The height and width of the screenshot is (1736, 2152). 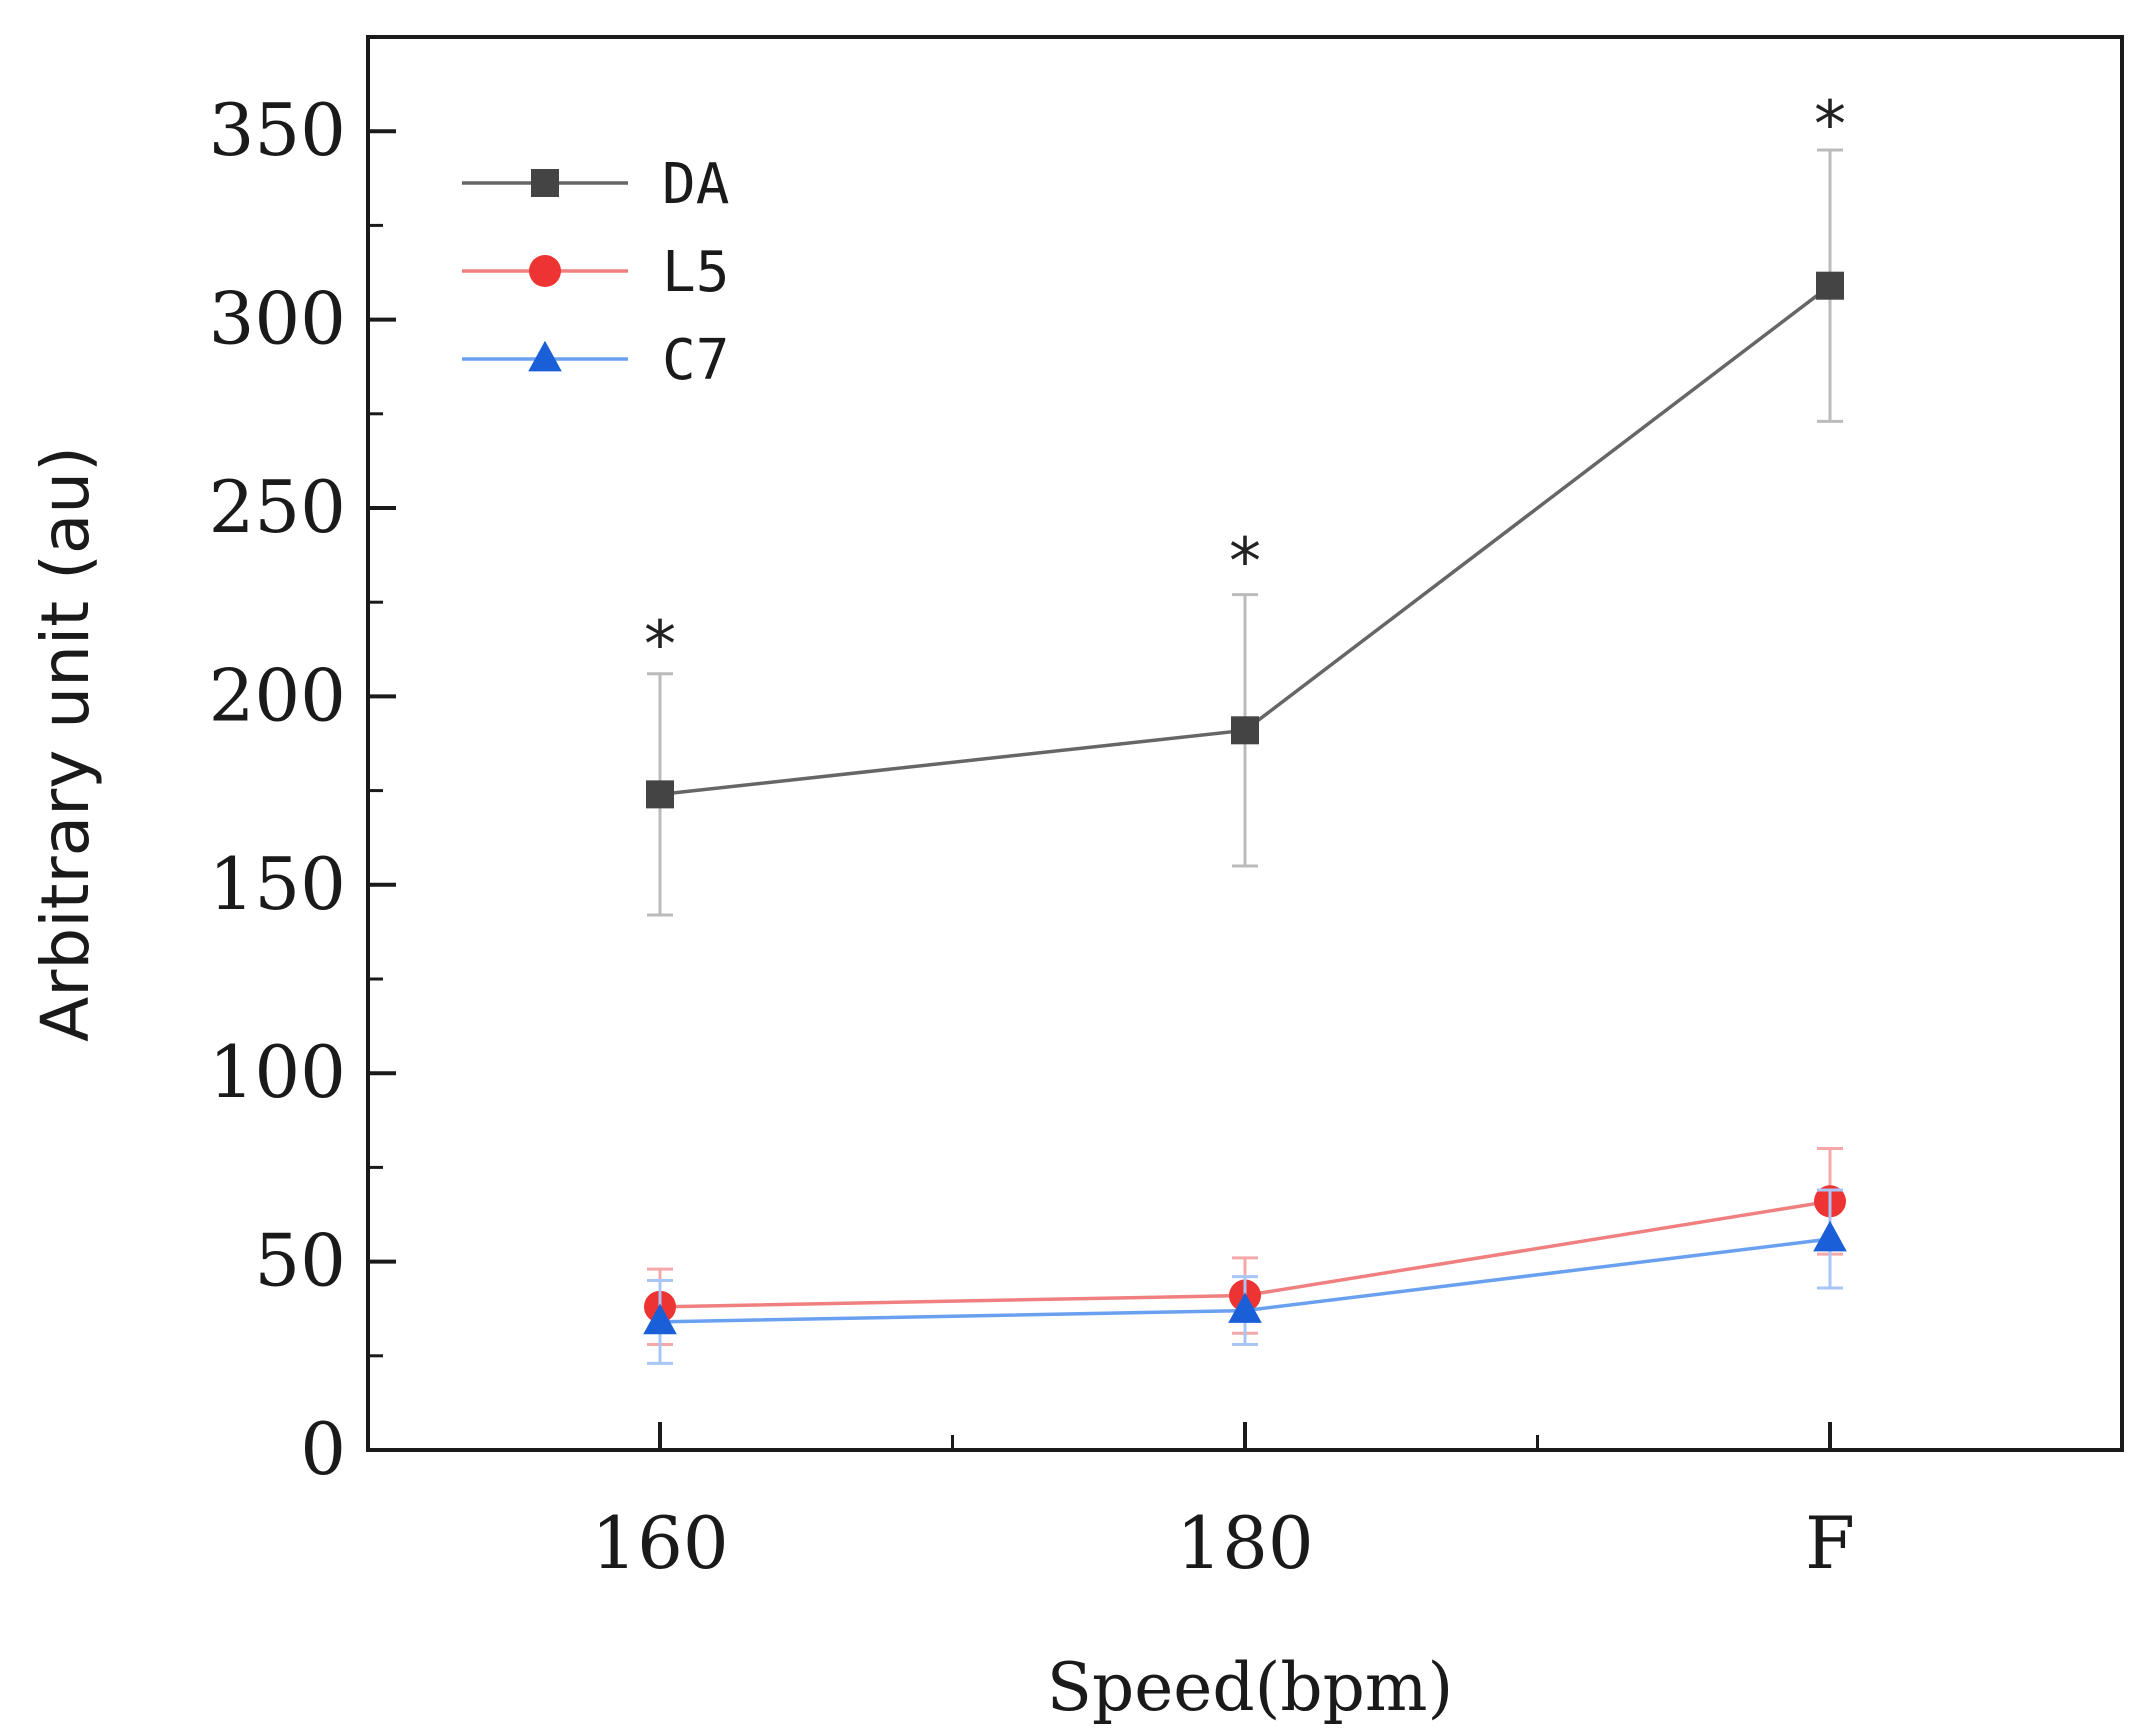 I want to click on legend-label-C7: C7, so click(x=695, y=360).